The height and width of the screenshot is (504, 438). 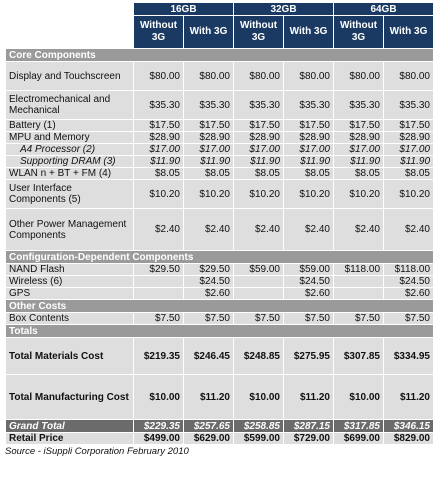 What do you see at coordinates (158, 356) in the screenshot?
I see `cost-cell: $219.35` at bounding box center [158, 356].